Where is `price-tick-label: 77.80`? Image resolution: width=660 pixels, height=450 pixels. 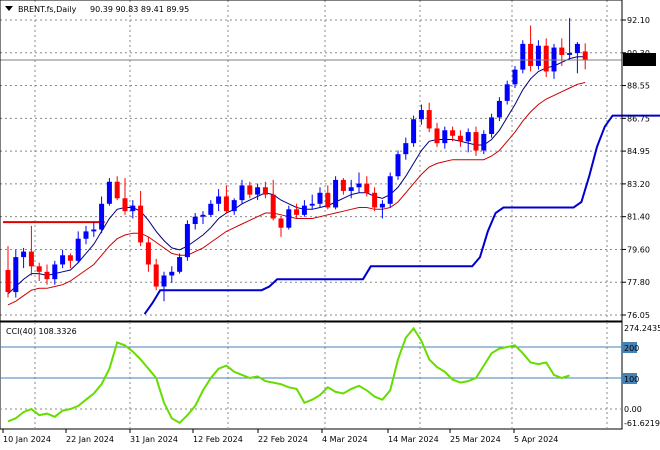
price-tick-label: 77.80 is located at coordinates (638, 282).